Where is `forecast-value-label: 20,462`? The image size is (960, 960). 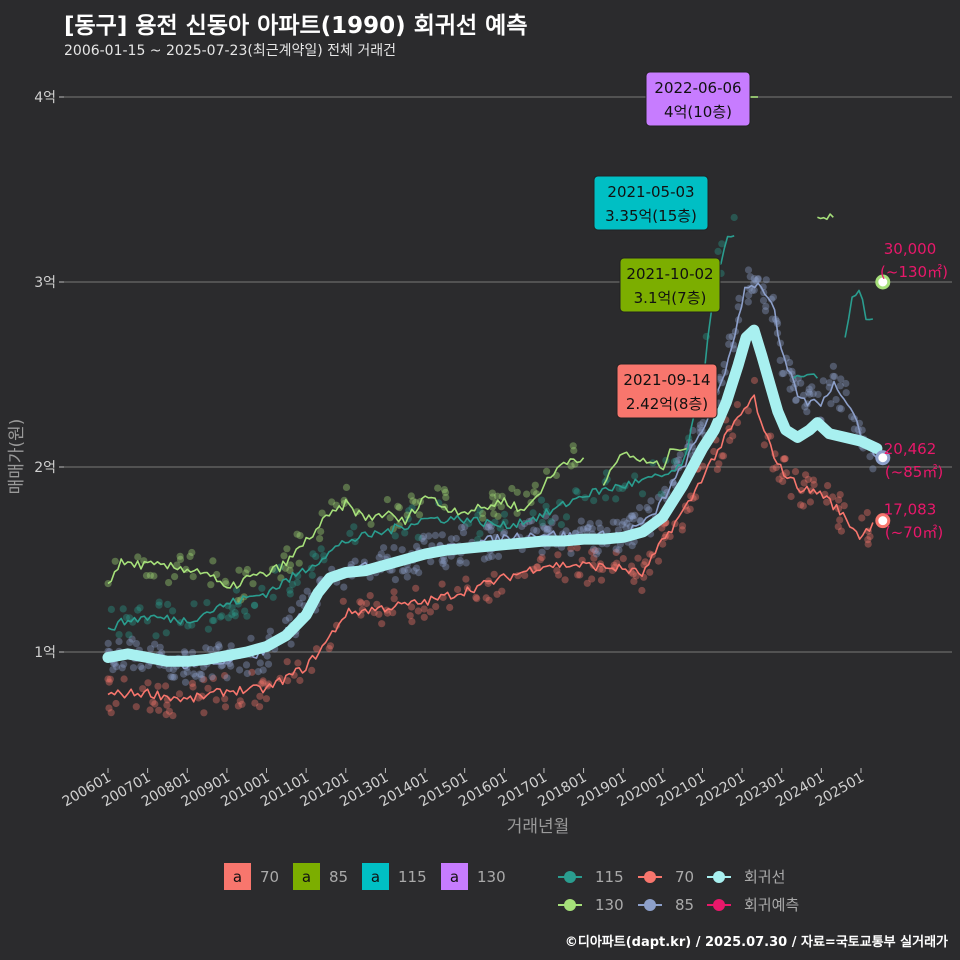
forecast-value-label: 20,462 is located at coordinates (910, 449).